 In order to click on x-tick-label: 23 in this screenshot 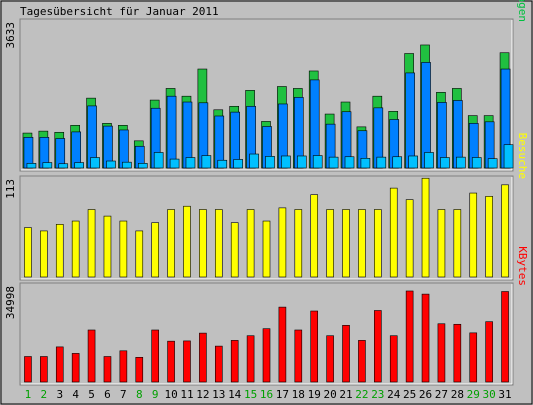, I will do `click(377, 394)`.